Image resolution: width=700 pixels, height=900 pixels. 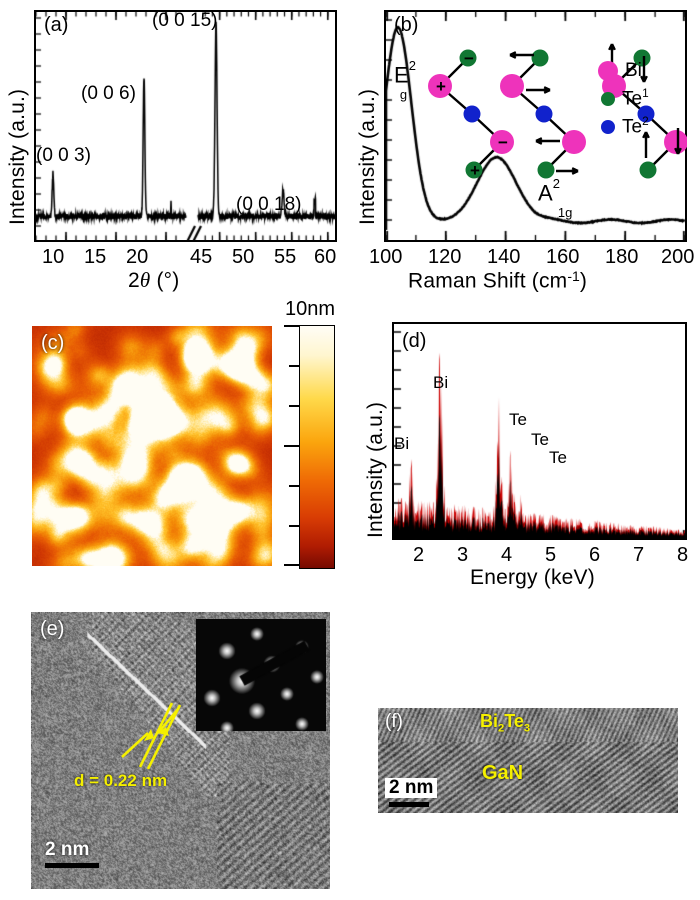 I want to click on panel-d-letter: (d), so click(x=414, y=341).